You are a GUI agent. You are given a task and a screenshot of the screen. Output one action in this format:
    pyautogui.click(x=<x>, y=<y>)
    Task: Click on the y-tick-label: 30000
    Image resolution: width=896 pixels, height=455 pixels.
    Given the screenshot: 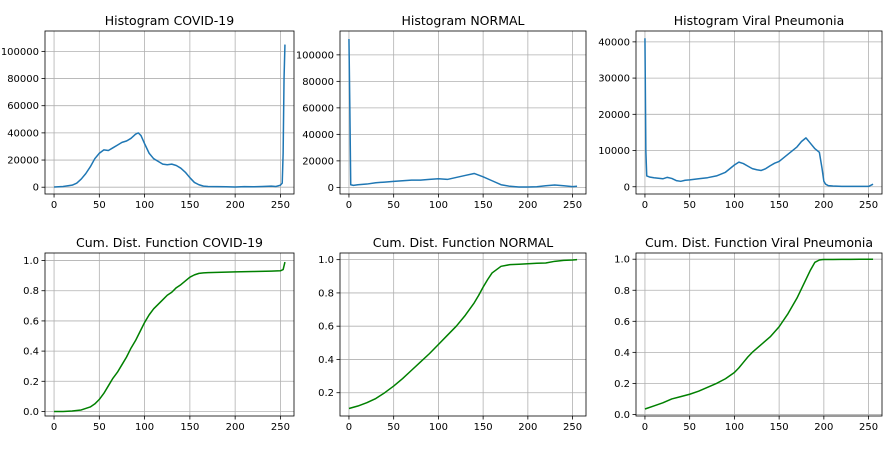 What is the action you would take?
    pyautogui.click(x=614, y=79)
    